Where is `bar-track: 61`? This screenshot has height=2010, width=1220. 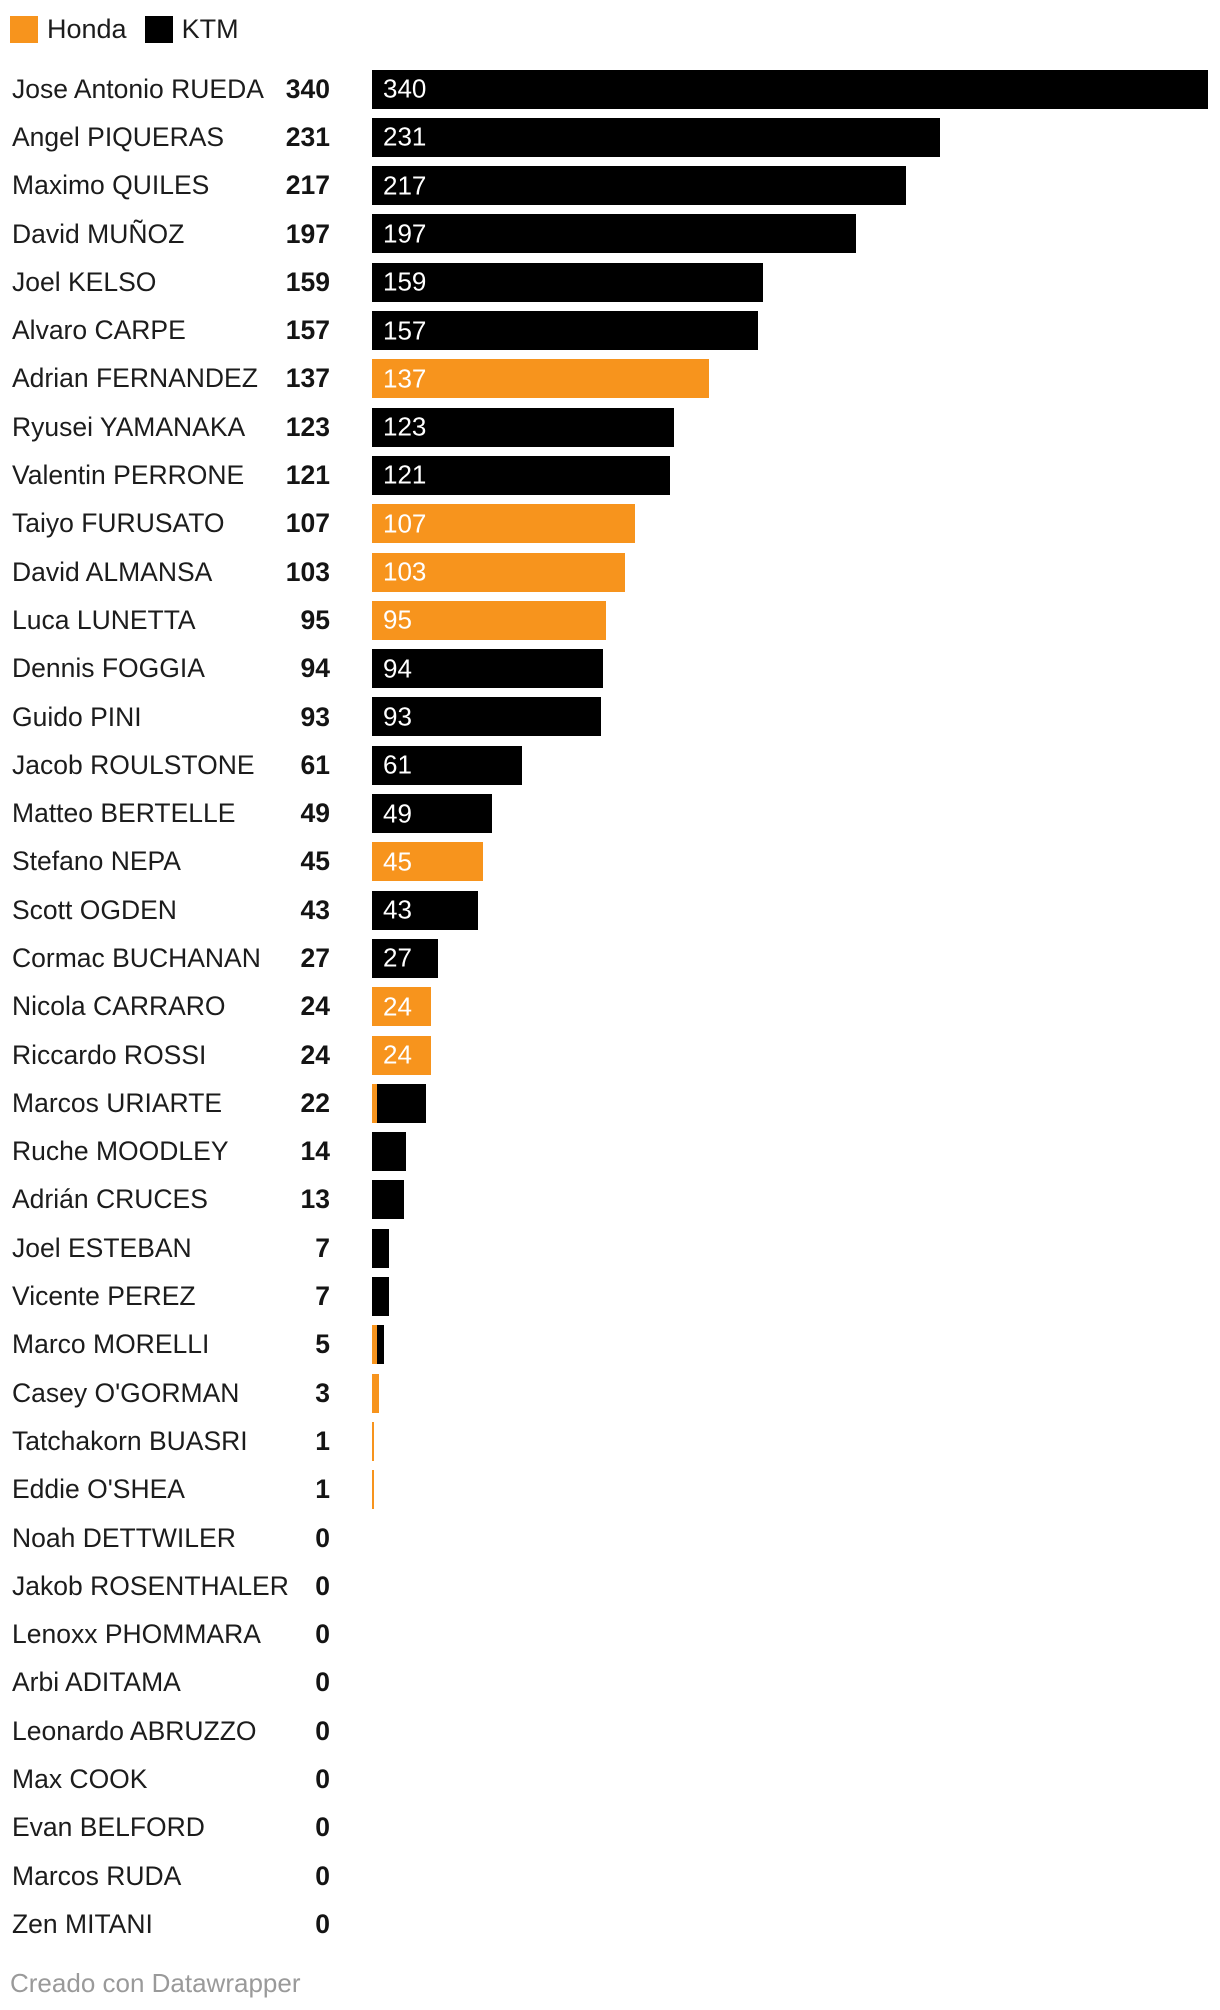
bar-track: 61 is located at coordinates (790, 765).